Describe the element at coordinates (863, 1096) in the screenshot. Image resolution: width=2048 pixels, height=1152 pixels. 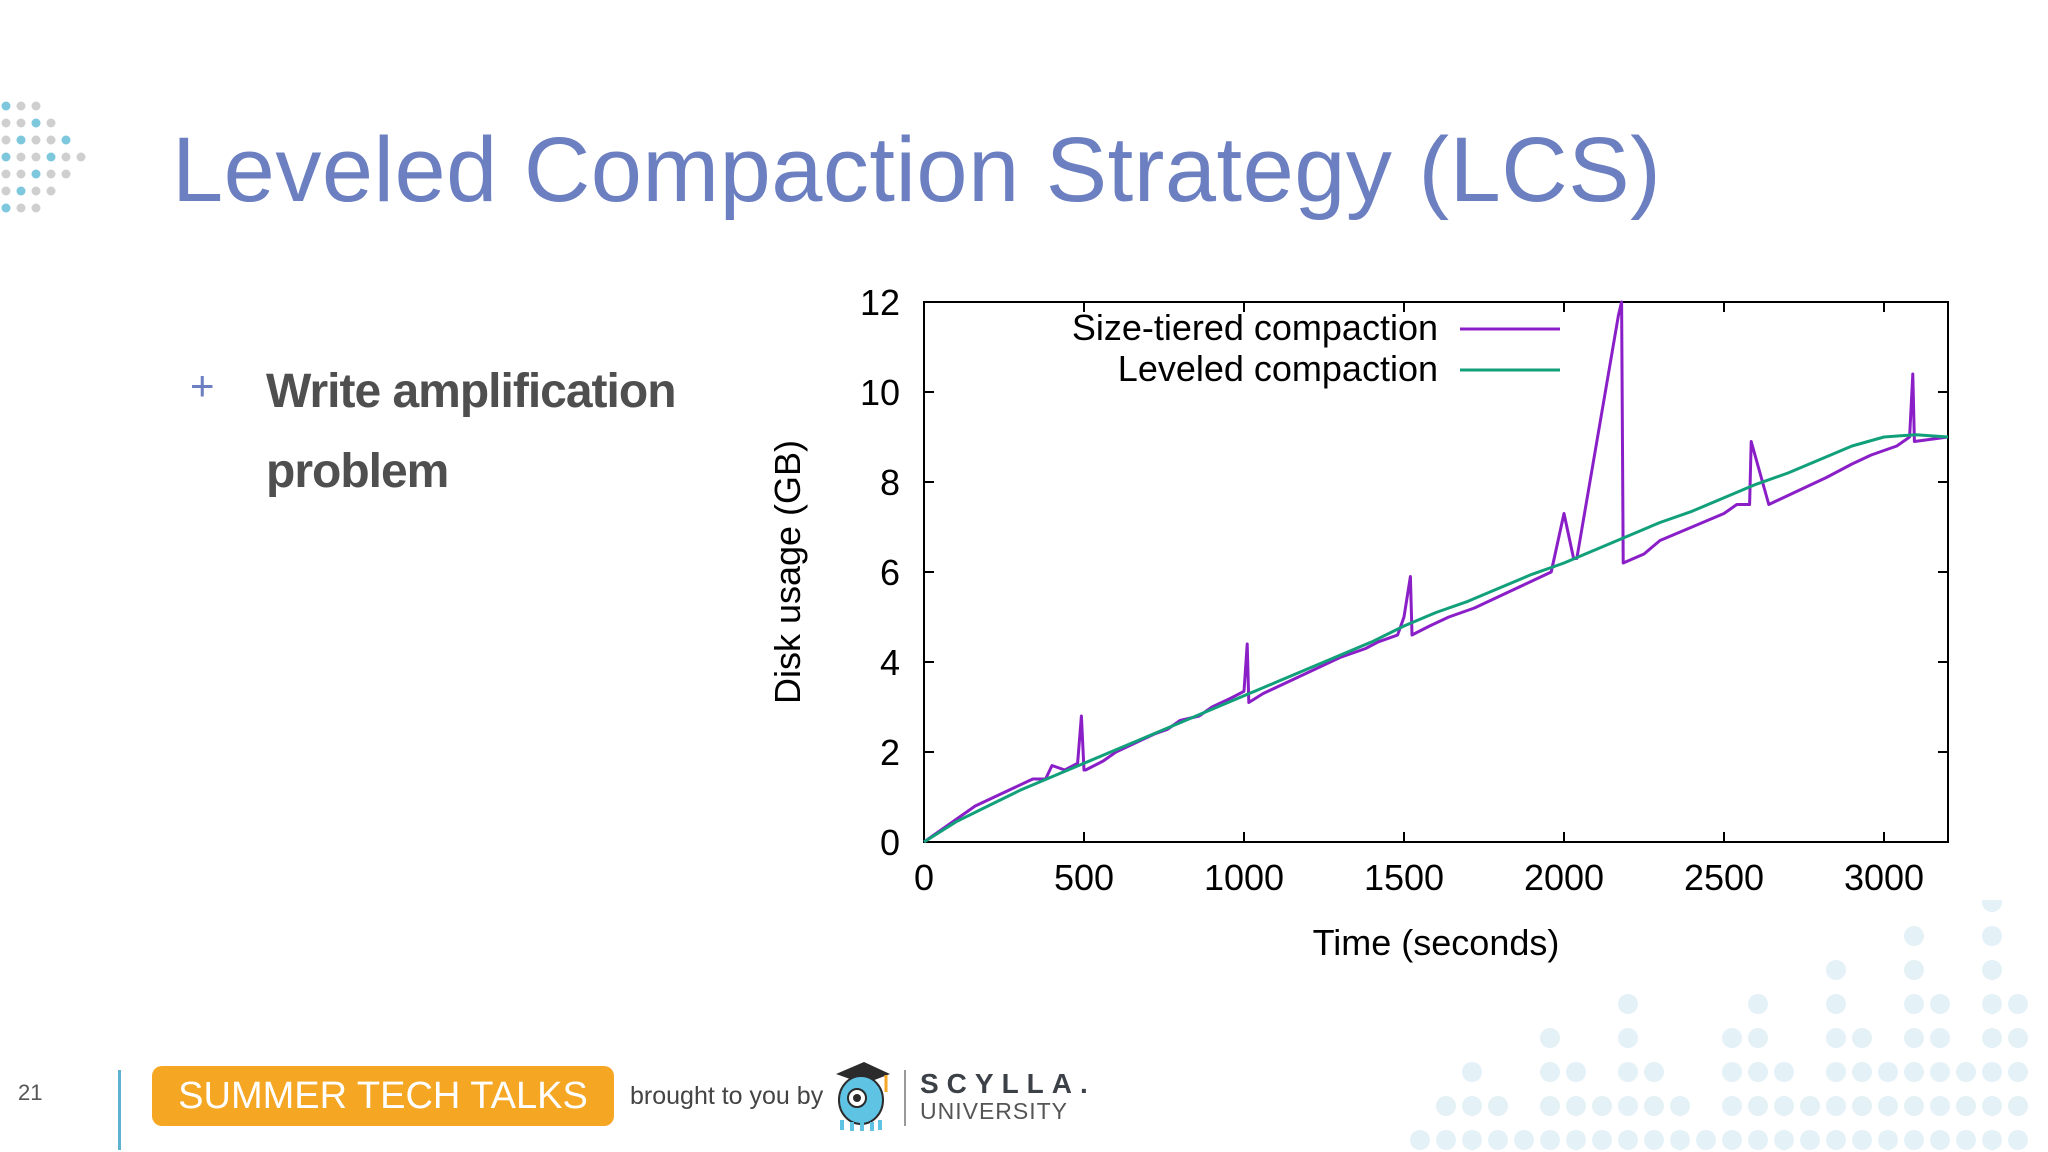
I see `mascot-logo-icon` at that location.